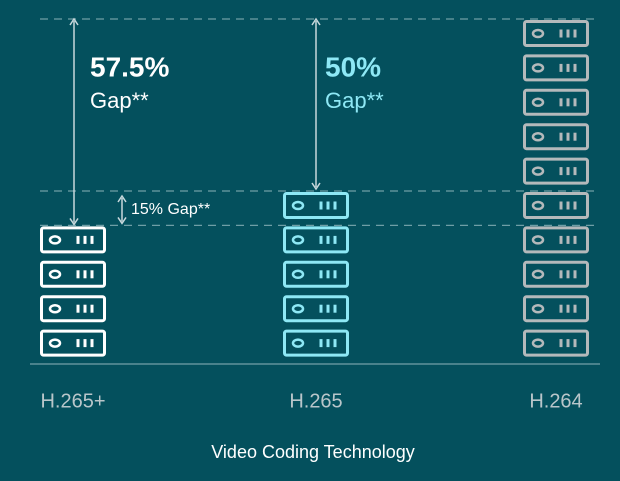  I want to click on gap-value: 50%, so click(353, 66).